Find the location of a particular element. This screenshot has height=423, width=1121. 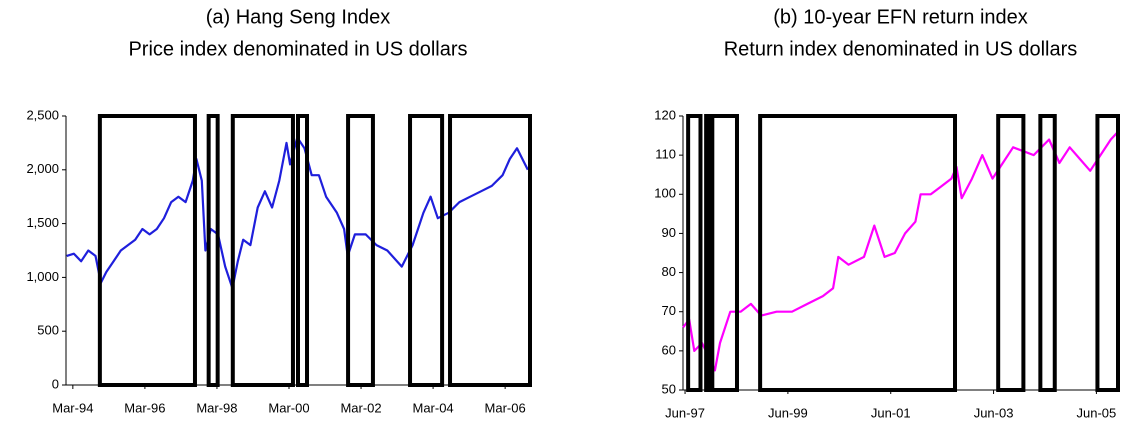

x-tick-label: Jun-99 is located at coordinates (788, 412).